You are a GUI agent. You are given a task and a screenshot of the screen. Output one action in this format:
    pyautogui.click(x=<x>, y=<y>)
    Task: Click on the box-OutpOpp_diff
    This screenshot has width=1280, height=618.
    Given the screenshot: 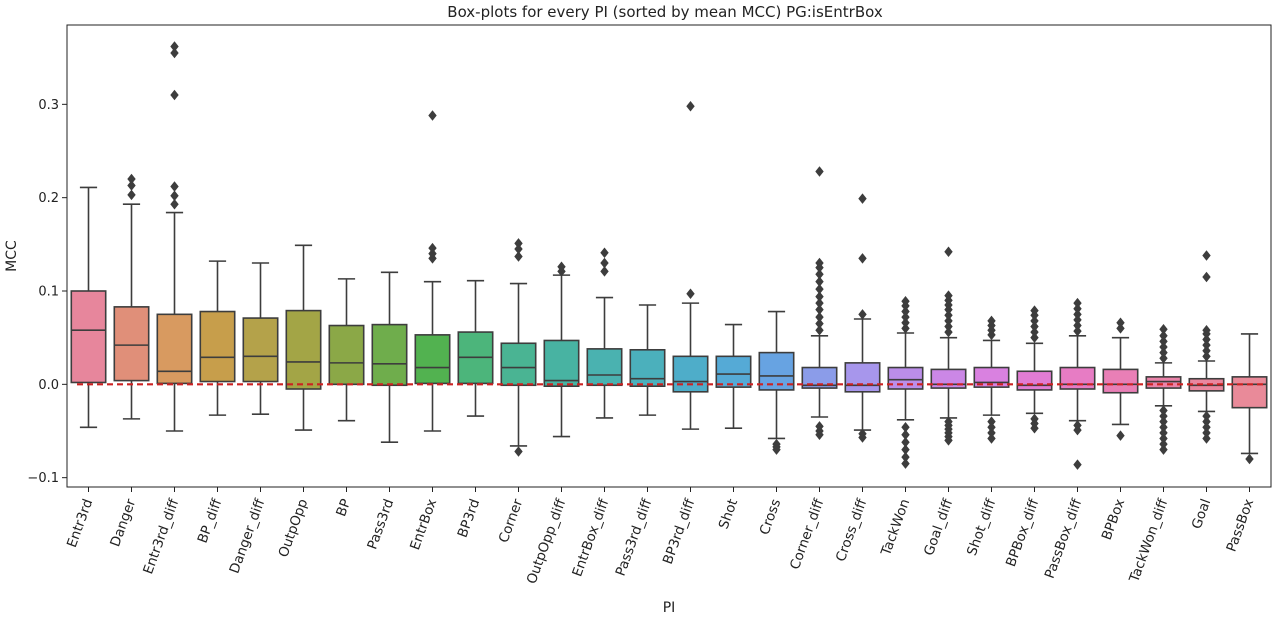 What is the action you would take?
    pyautogui.click(x=561, y=349)
    